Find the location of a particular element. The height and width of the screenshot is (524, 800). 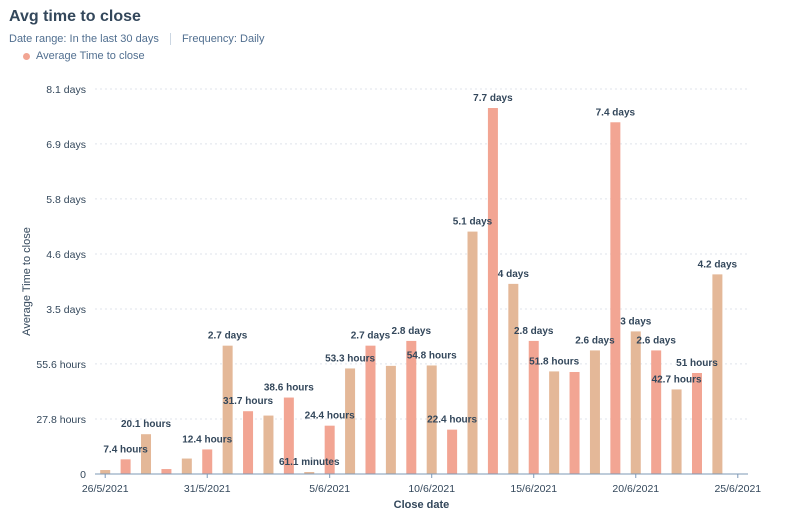

data-label: 51.8 hours is located at coordinates (554, 361).